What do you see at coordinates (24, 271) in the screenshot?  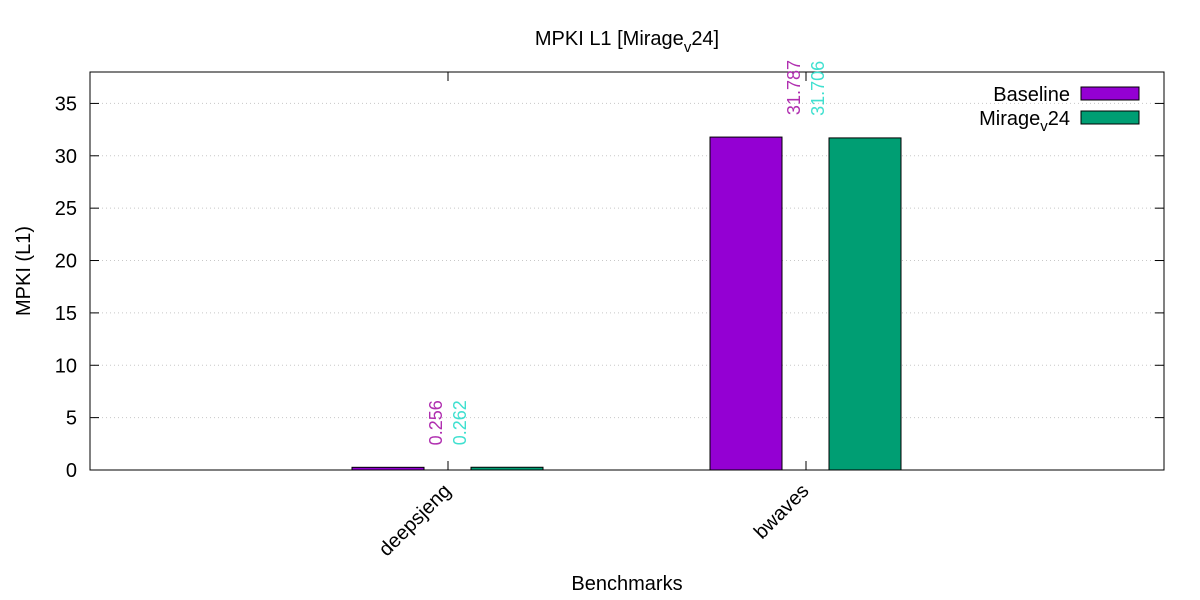 I see `y-axis-title: MPKI (L1)` at bounding box center [24, 271].